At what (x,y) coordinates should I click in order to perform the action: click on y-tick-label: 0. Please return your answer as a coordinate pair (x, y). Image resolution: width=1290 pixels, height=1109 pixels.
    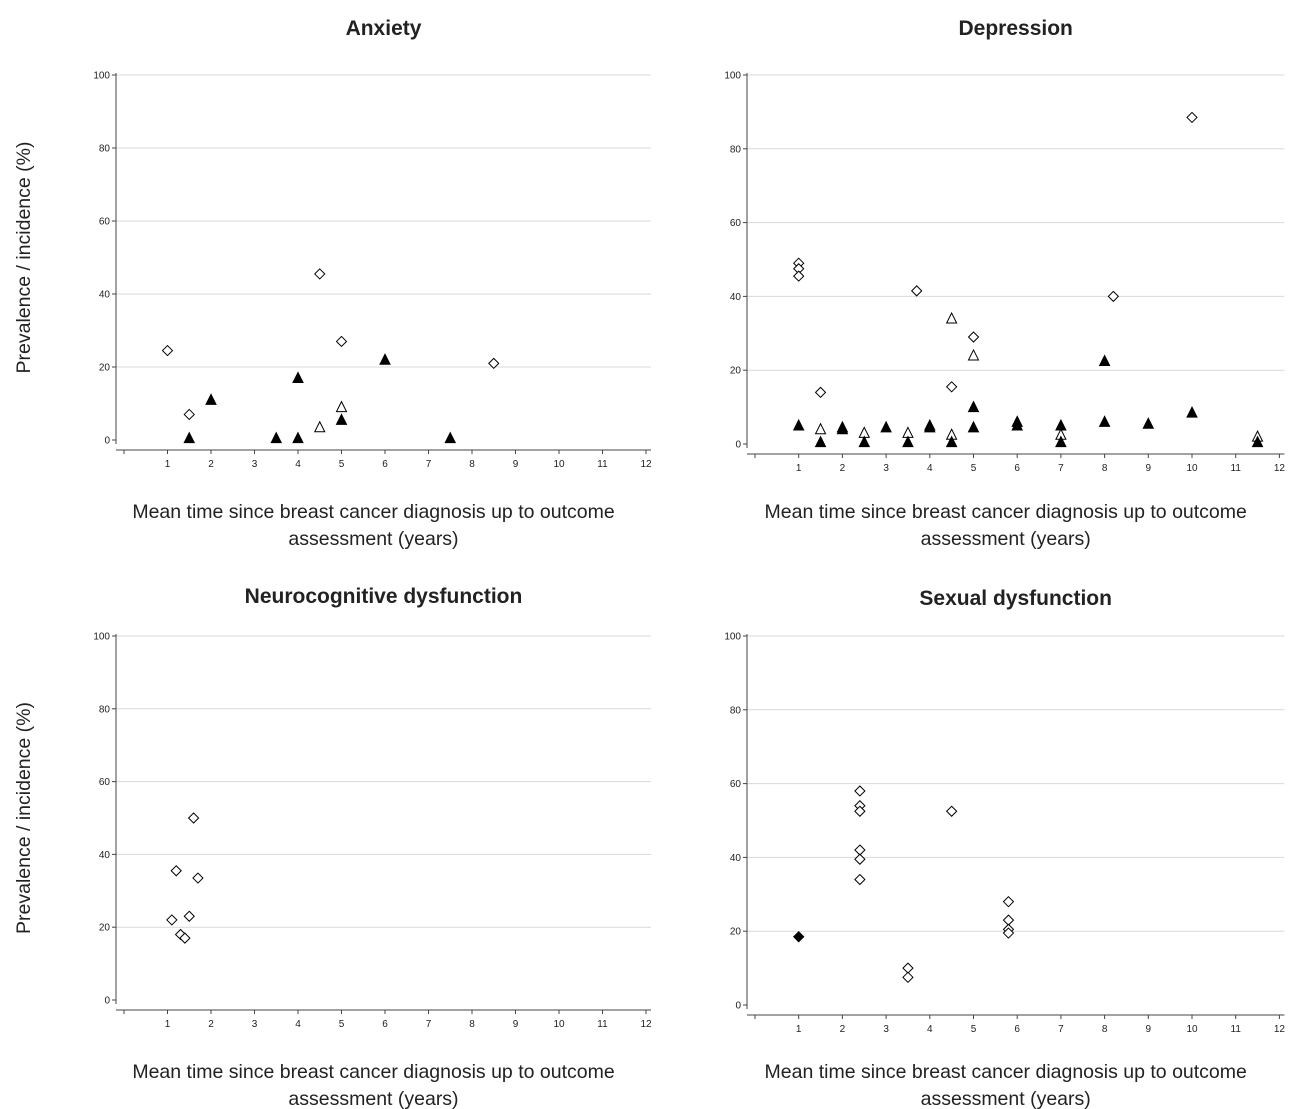
    Looking at the image, I should click on (107, 1001).